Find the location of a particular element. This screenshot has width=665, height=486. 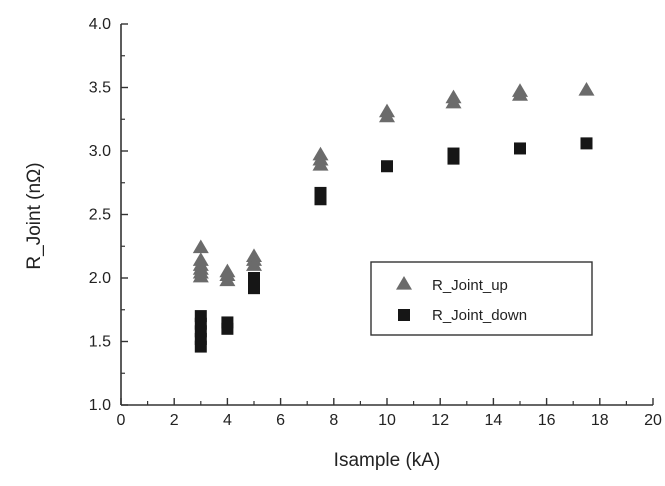

x-tick-label: 8 is located at coordinates (333, 420).